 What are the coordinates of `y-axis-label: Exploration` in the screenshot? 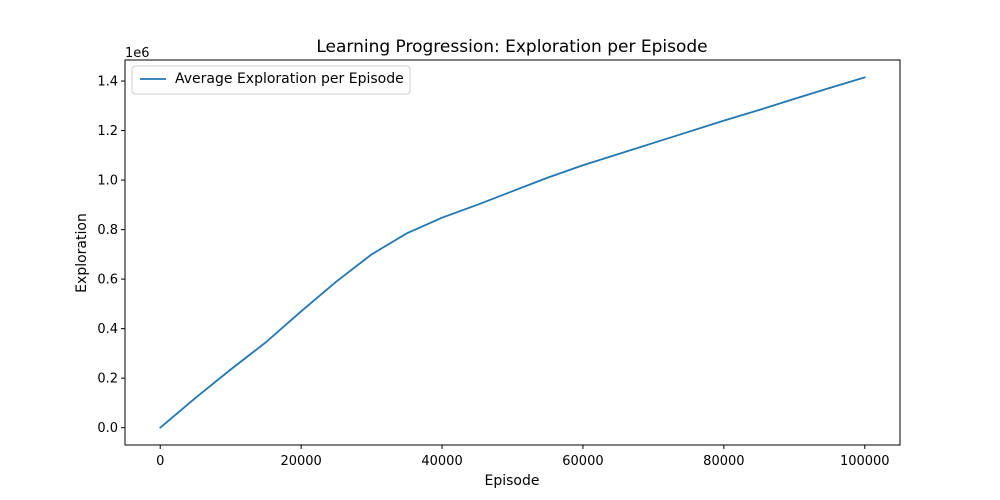 It's located at (82, 253).